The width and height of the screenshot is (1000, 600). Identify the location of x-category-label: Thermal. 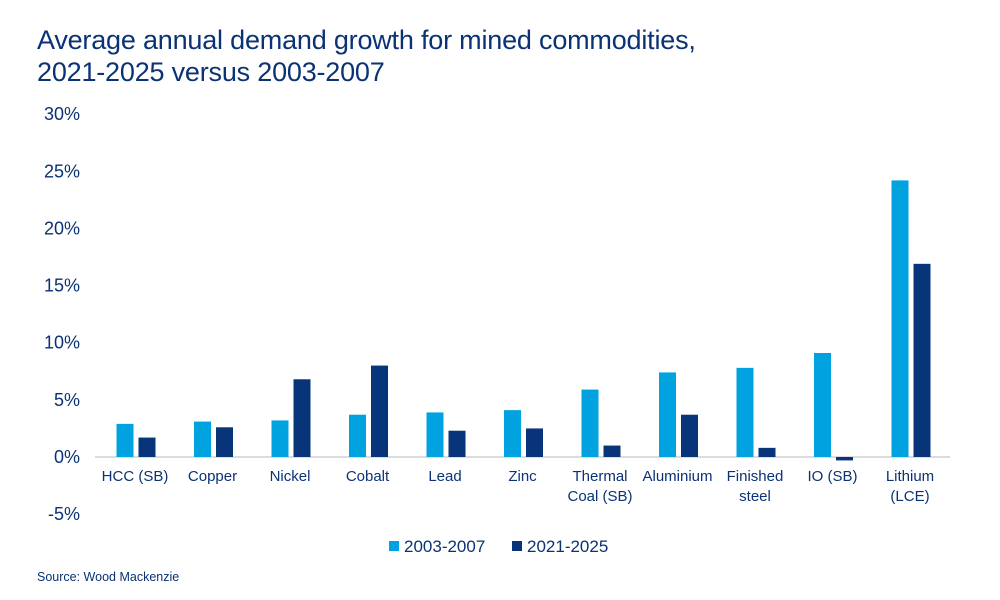
(599, 476).